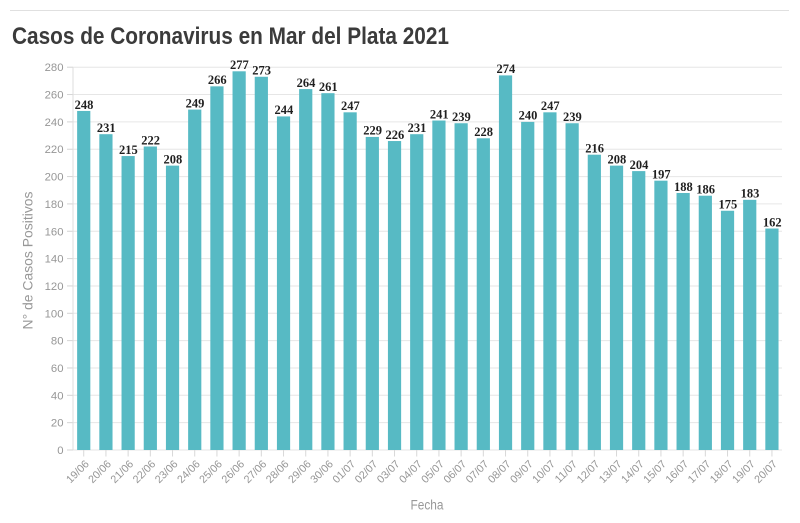 The image size is (800, 523). What do you see at coordinates (57, 369) in the screenshot?
I see `svg-text: 60` at bounding box center [57, 369].